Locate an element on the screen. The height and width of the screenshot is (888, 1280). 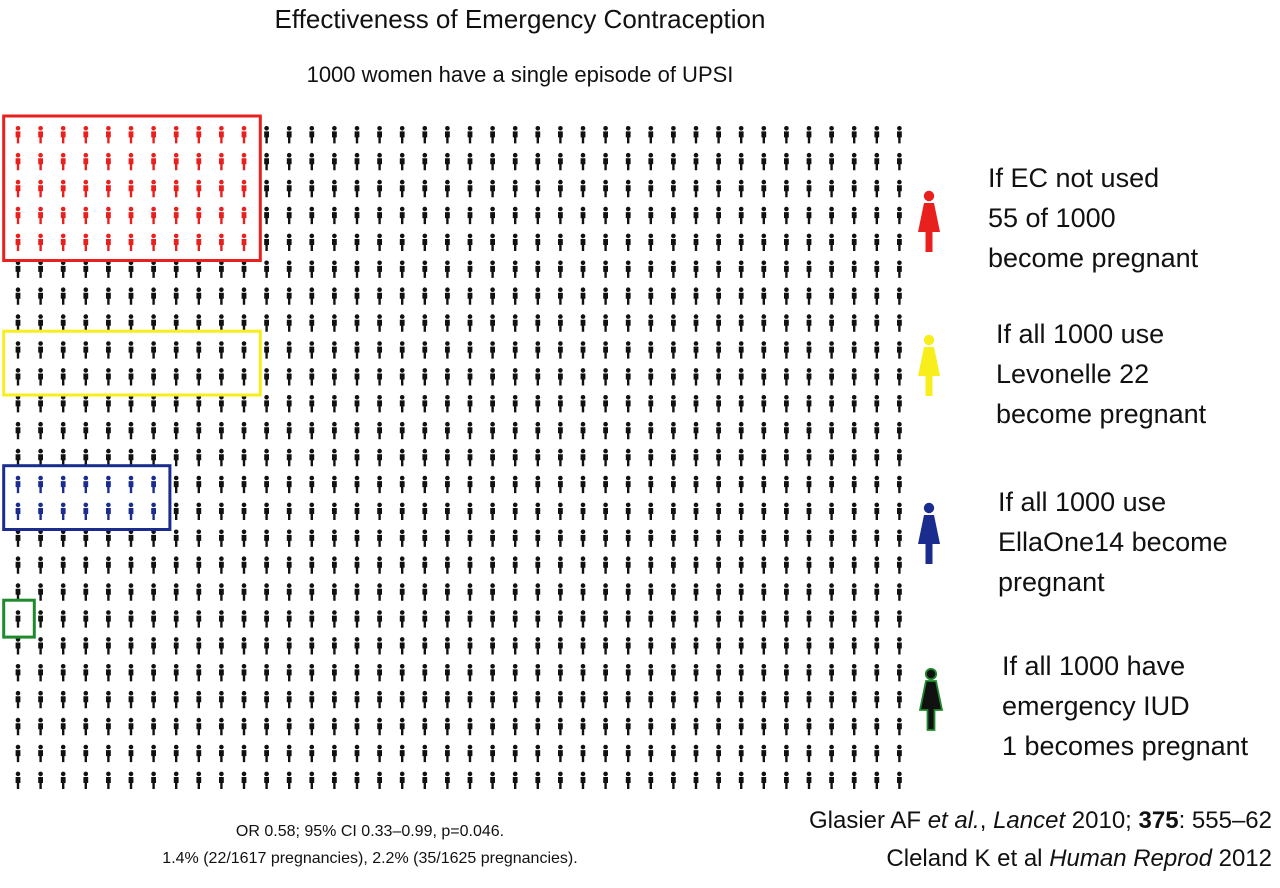
ref-journal: Human Reprod is located at coordinates (1130, 858).